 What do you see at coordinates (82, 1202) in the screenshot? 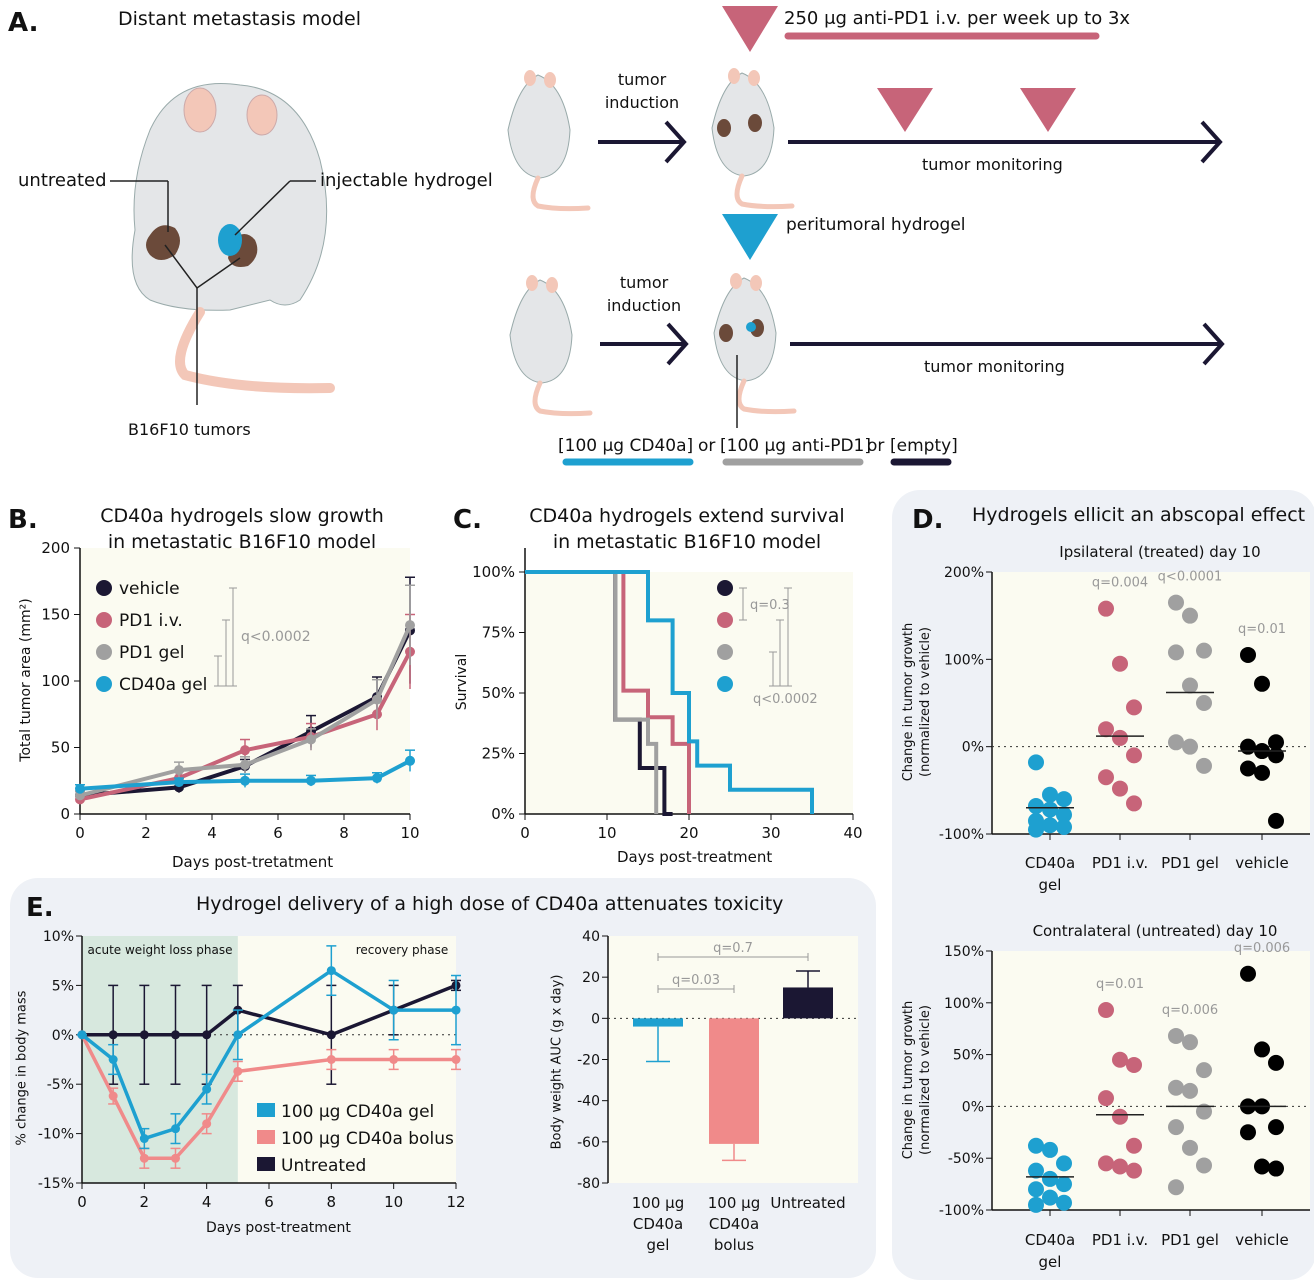
I see `panel-e1-xtick-label: 0` at bounding box center [82, 1202].